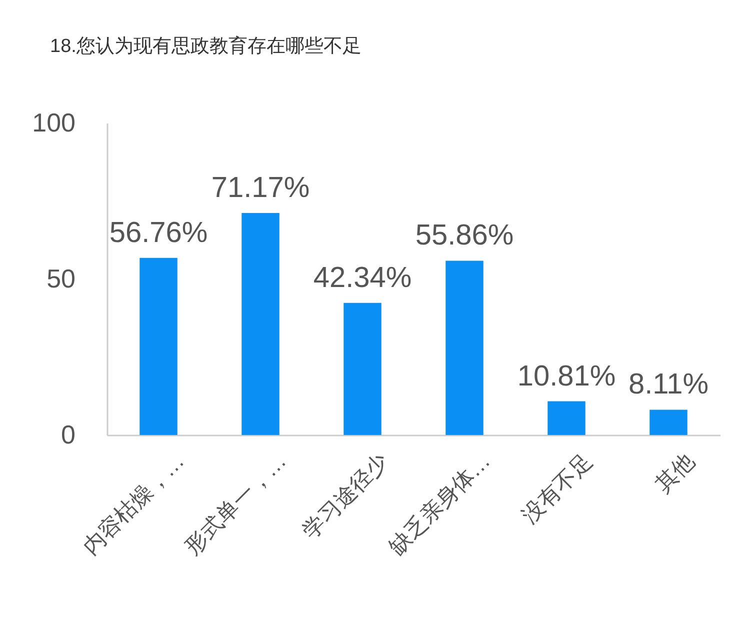 The image size is (750, 628). I want to click on y-tick-label: 0, so click(68, 435).